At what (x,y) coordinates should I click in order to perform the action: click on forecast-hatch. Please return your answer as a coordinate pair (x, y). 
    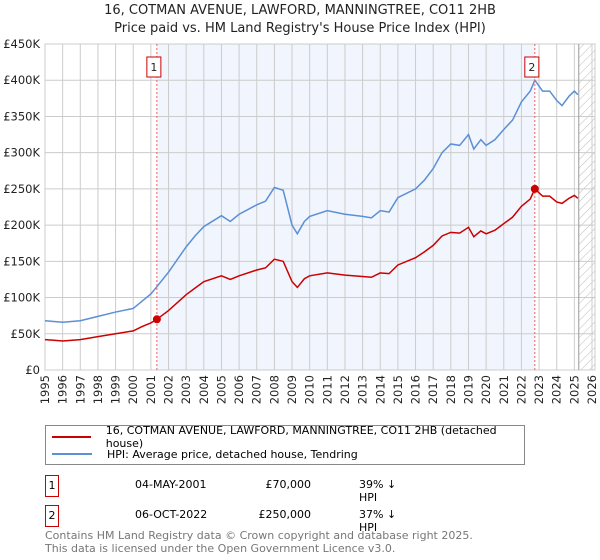
    Looking at the image, I should click on (586, 207).